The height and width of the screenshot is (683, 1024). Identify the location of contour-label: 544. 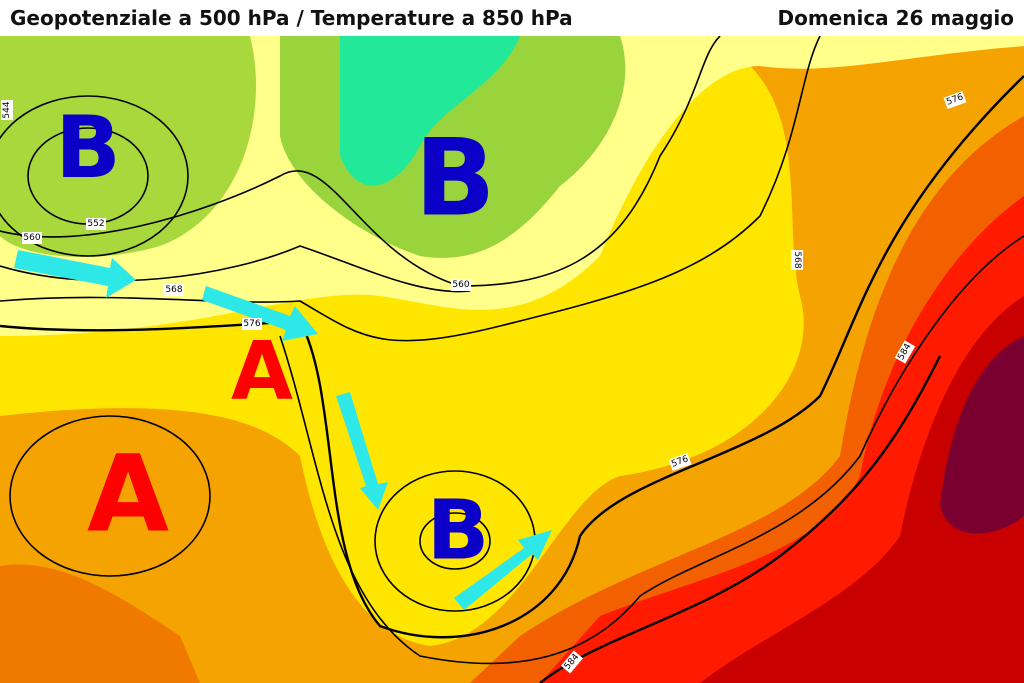
(7, 109).